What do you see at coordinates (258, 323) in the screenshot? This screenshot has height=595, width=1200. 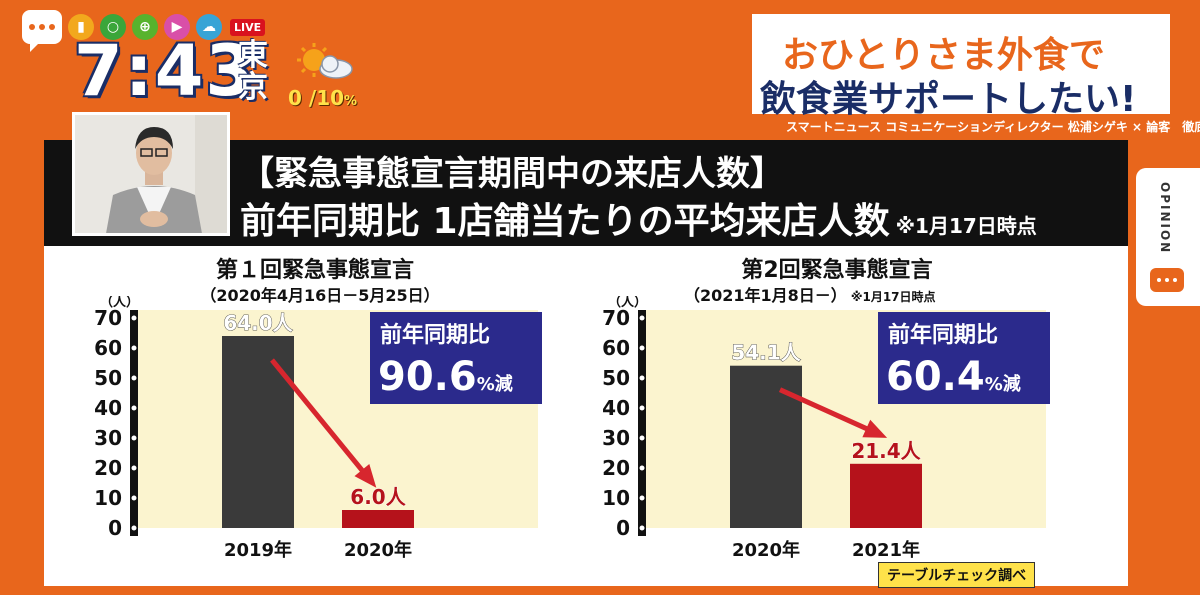 I see `bar-value-label: 64.0人` at bounding box center [258, 323].